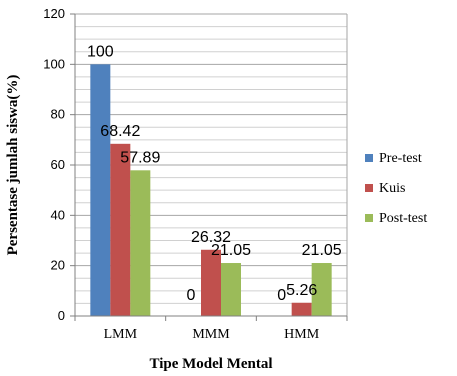 Image resolution: width=457 pixels, height=376 pixels. I want to click on y-axis-title: Persentase jumlah siswa(%), so click(13, 165).